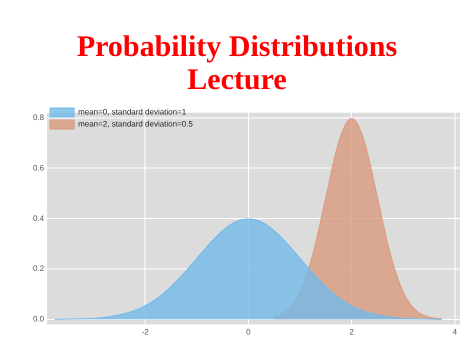  I want to click on x-tick-label: 0, so click(249, 331).